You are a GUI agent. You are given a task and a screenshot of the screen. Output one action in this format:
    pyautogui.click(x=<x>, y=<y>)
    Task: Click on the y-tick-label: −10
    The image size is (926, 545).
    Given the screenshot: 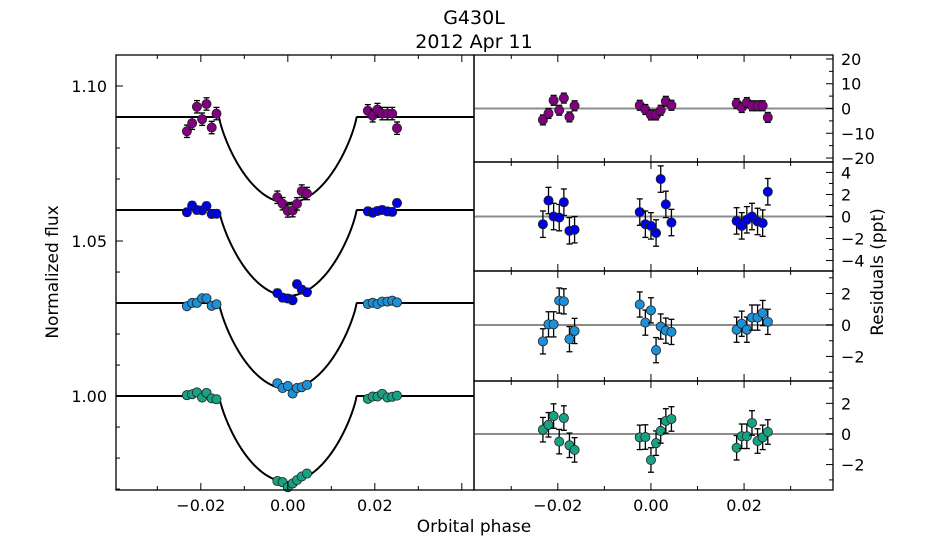 What is the action you would take?
    pyautogui.click(x=858, y=133)
    